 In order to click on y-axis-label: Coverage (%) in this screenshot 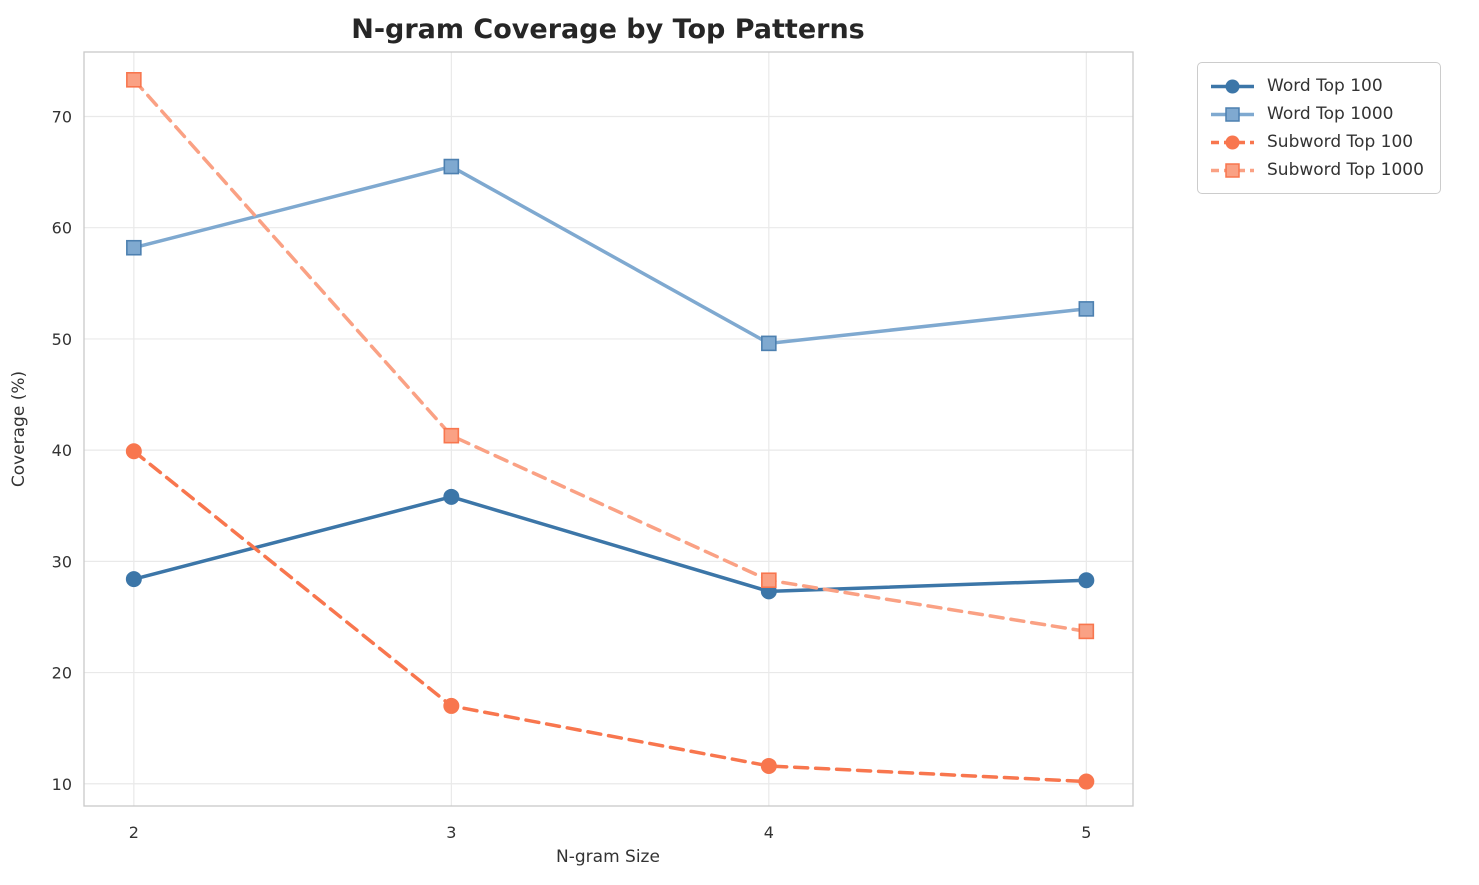, I will do `click(19, 429)`.